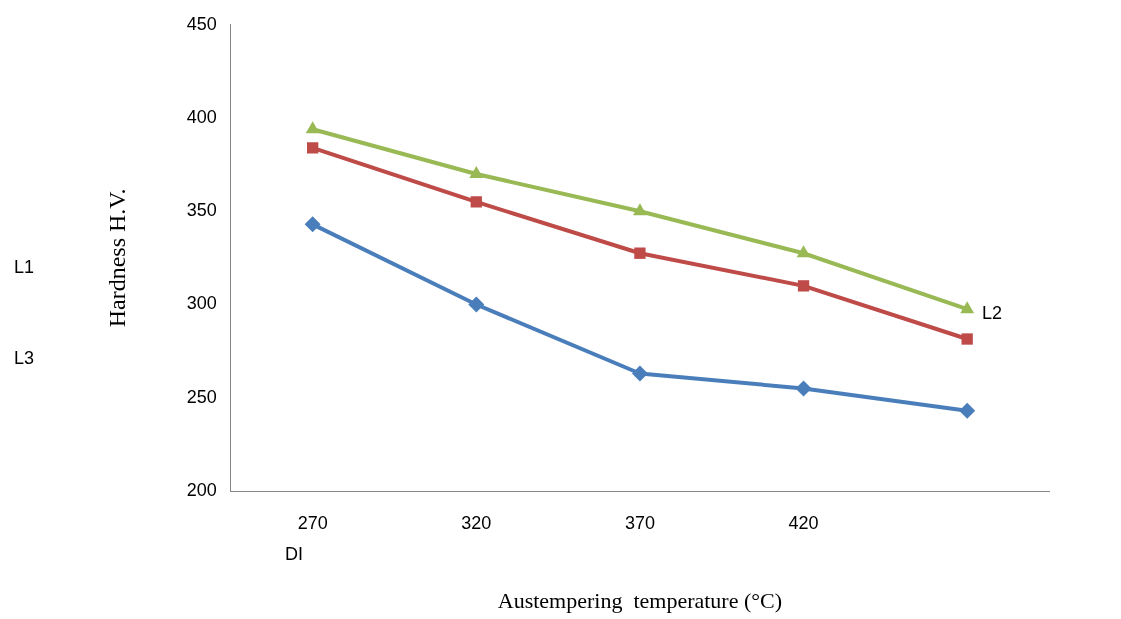  I want to click on text: L1, so click(24, 266).